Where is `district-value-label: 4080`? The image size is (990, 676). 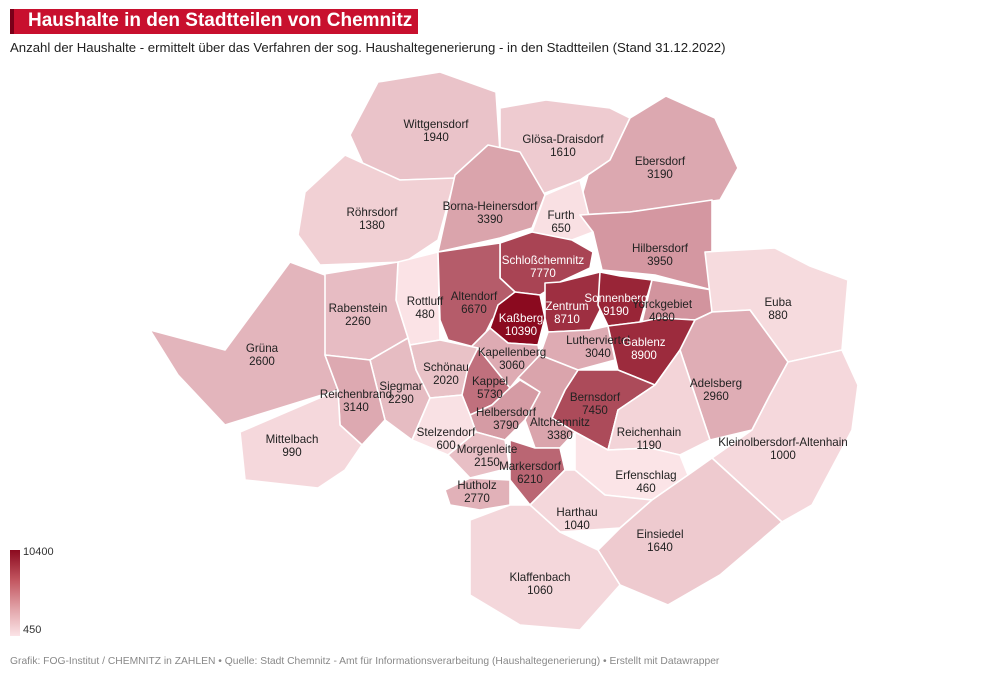
district-value-label: 4080 is located at coordinates (662, 317).